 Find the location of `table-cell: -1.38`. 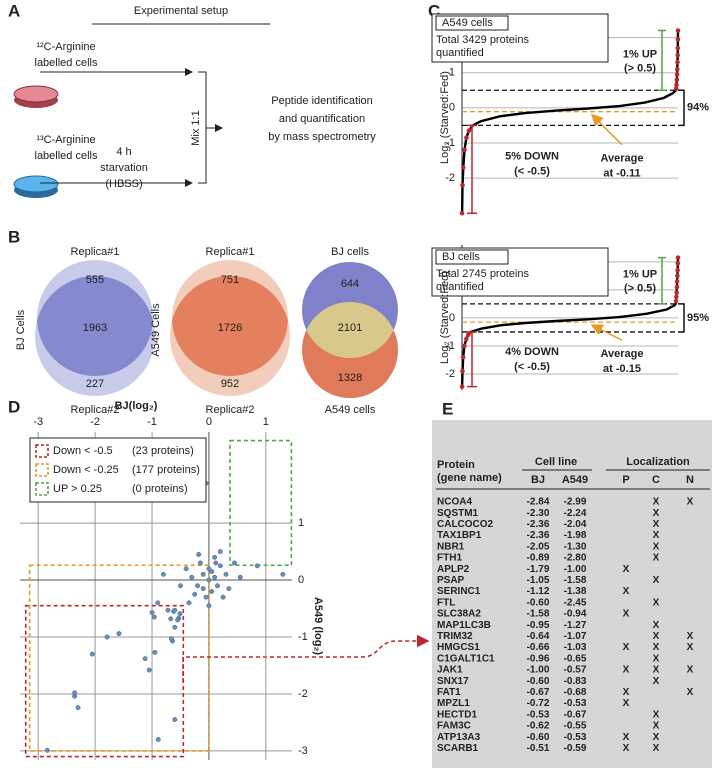

table-cell: -1.38 is located at coordinates (575, 591).